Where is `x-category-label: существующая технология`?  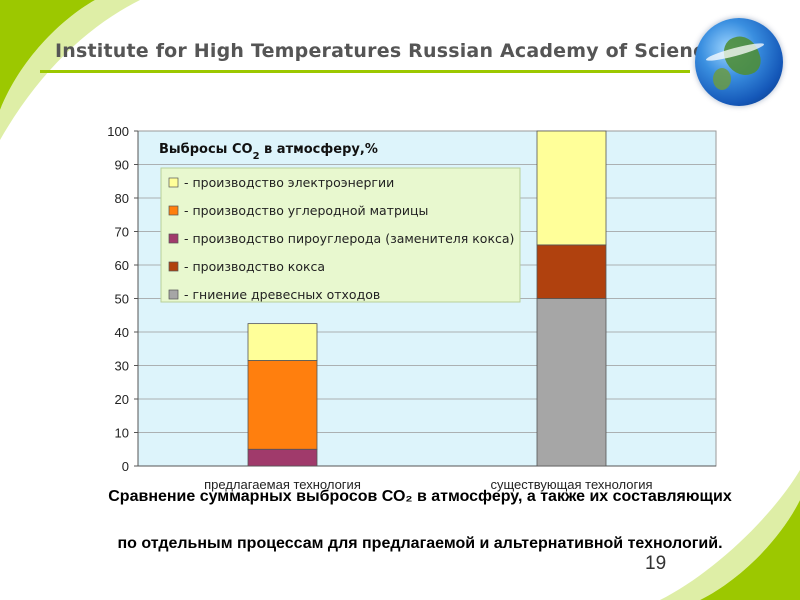 x-category-label: существующая технология is located at coordinates (571, 484).